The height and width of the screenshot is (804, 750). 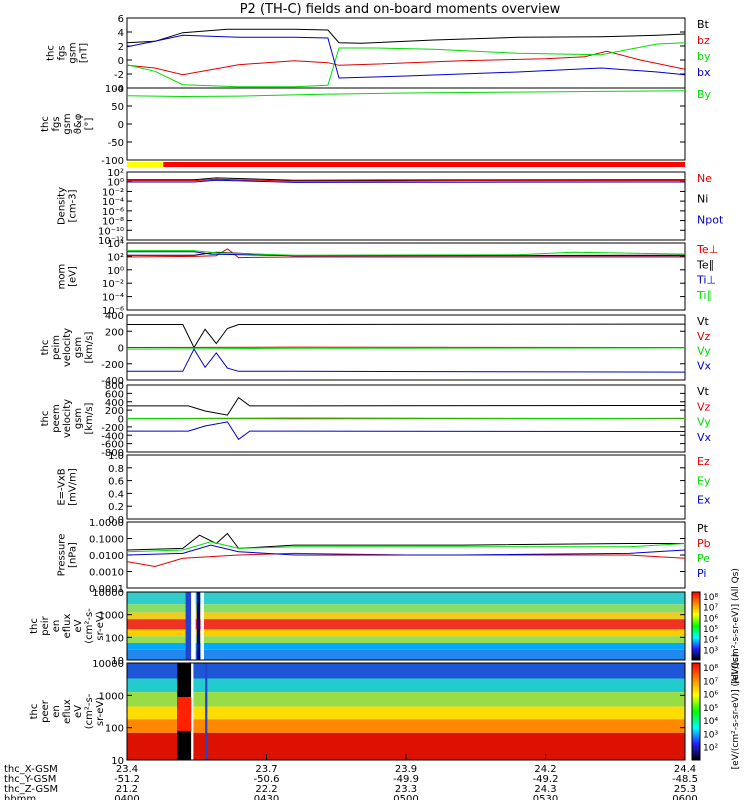 I want to click on electron-spectrogram-ytick-label: 10000, so click(x=108, y=664).